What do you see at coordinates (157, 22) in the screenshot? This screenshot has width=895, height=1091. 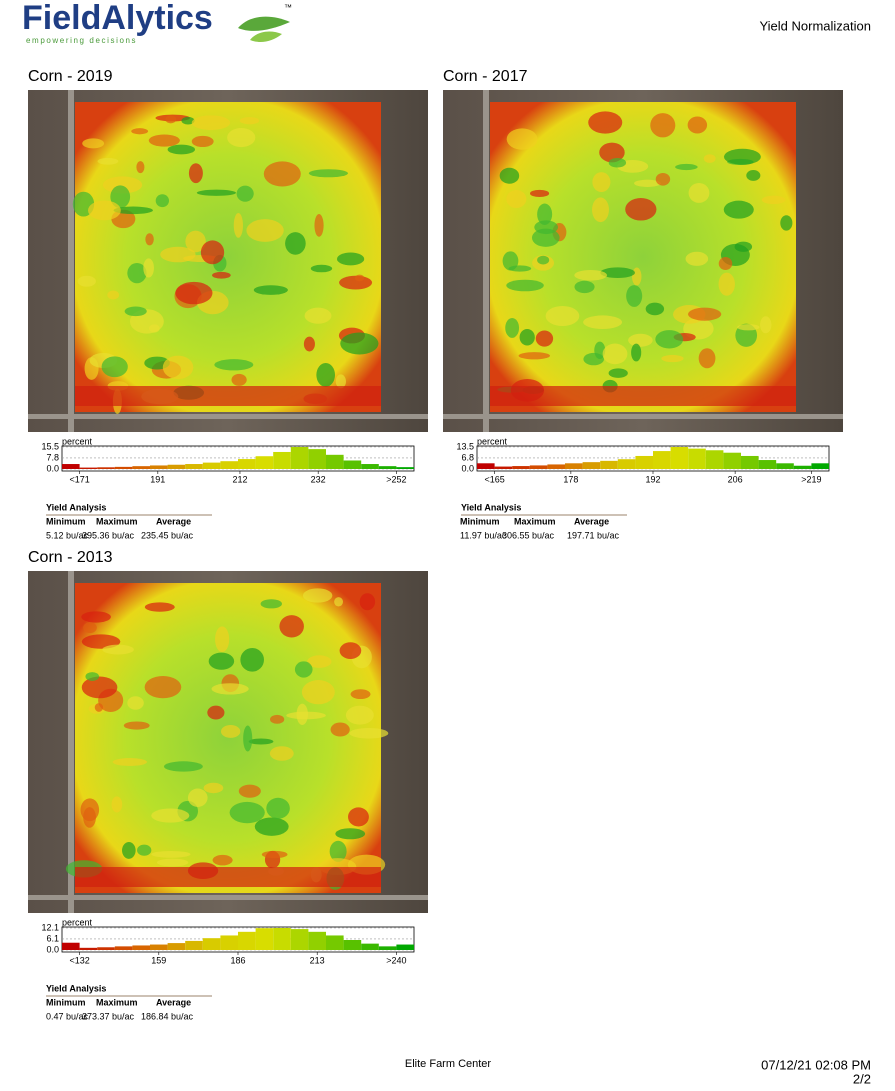 I see `logo: FieldAlytics ™ empowering decisions` at bounding box center [157, 22].